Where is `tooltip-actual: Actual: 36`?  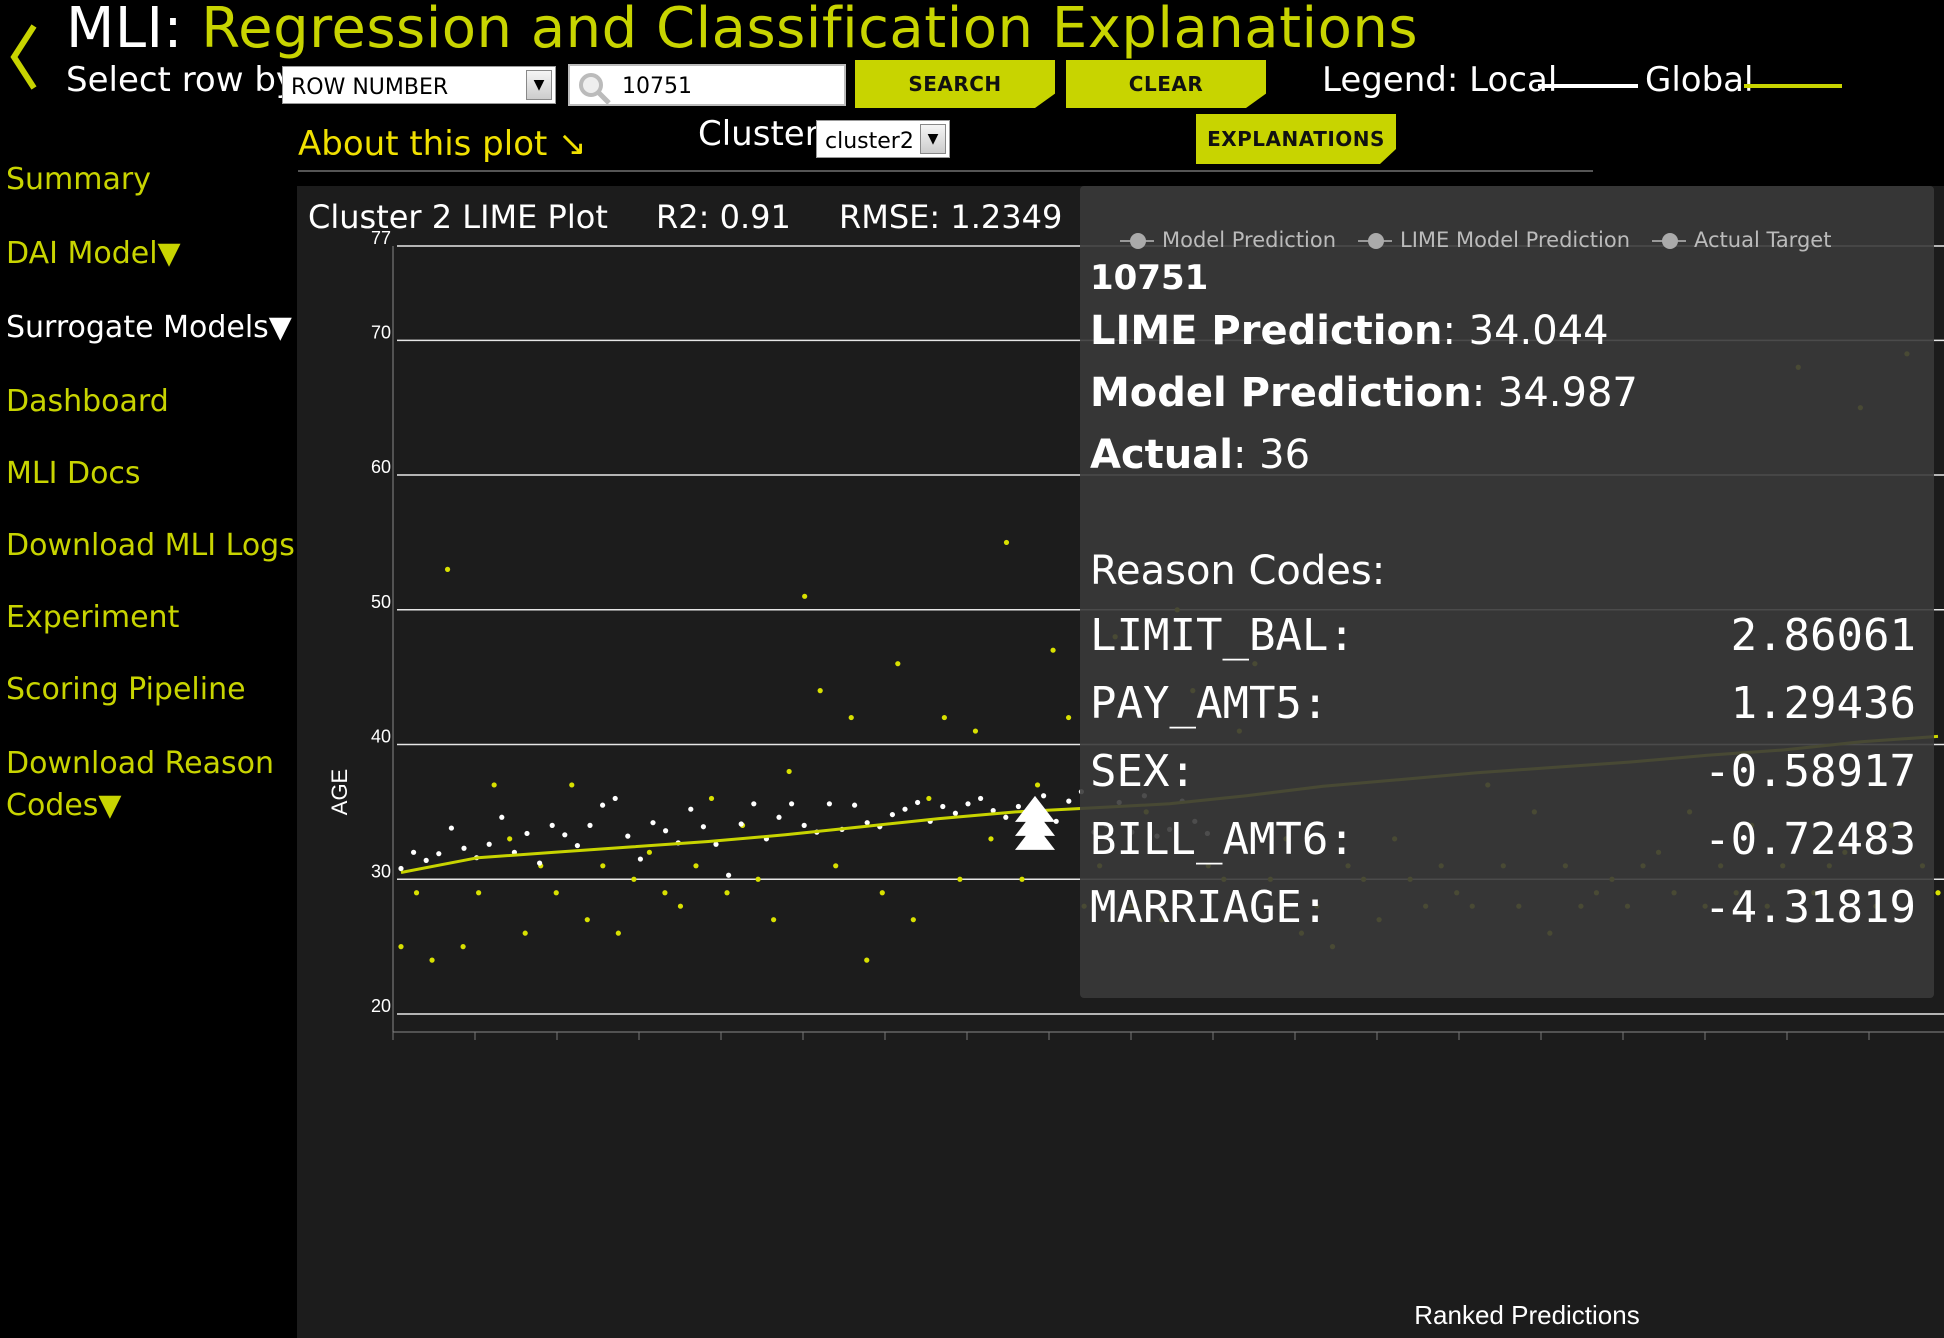
tooltip-actual: Actual: 36 is located at coordinates (1200, 455).